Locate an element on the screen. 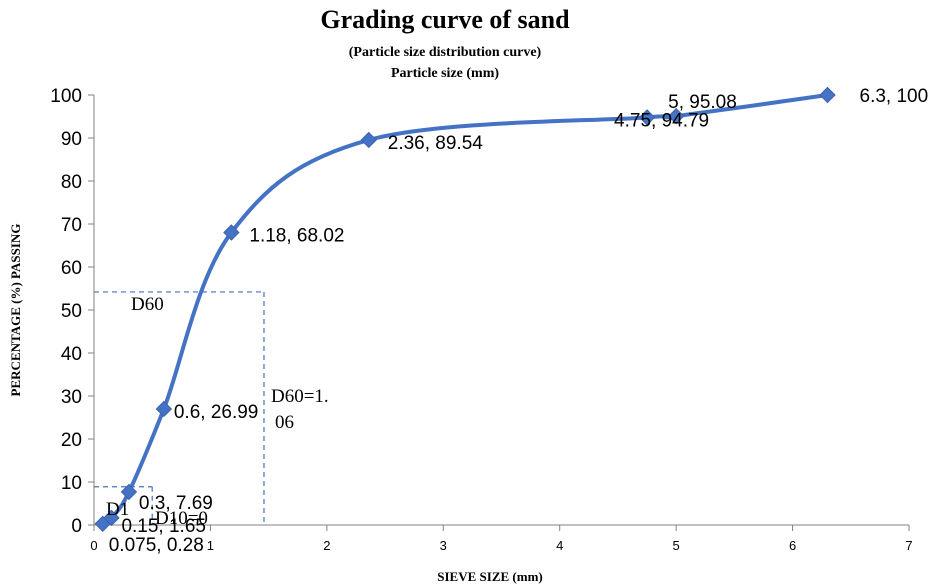 The image size is (940, 587). x-tick-label: 3 is located at coordinates (443, 545).